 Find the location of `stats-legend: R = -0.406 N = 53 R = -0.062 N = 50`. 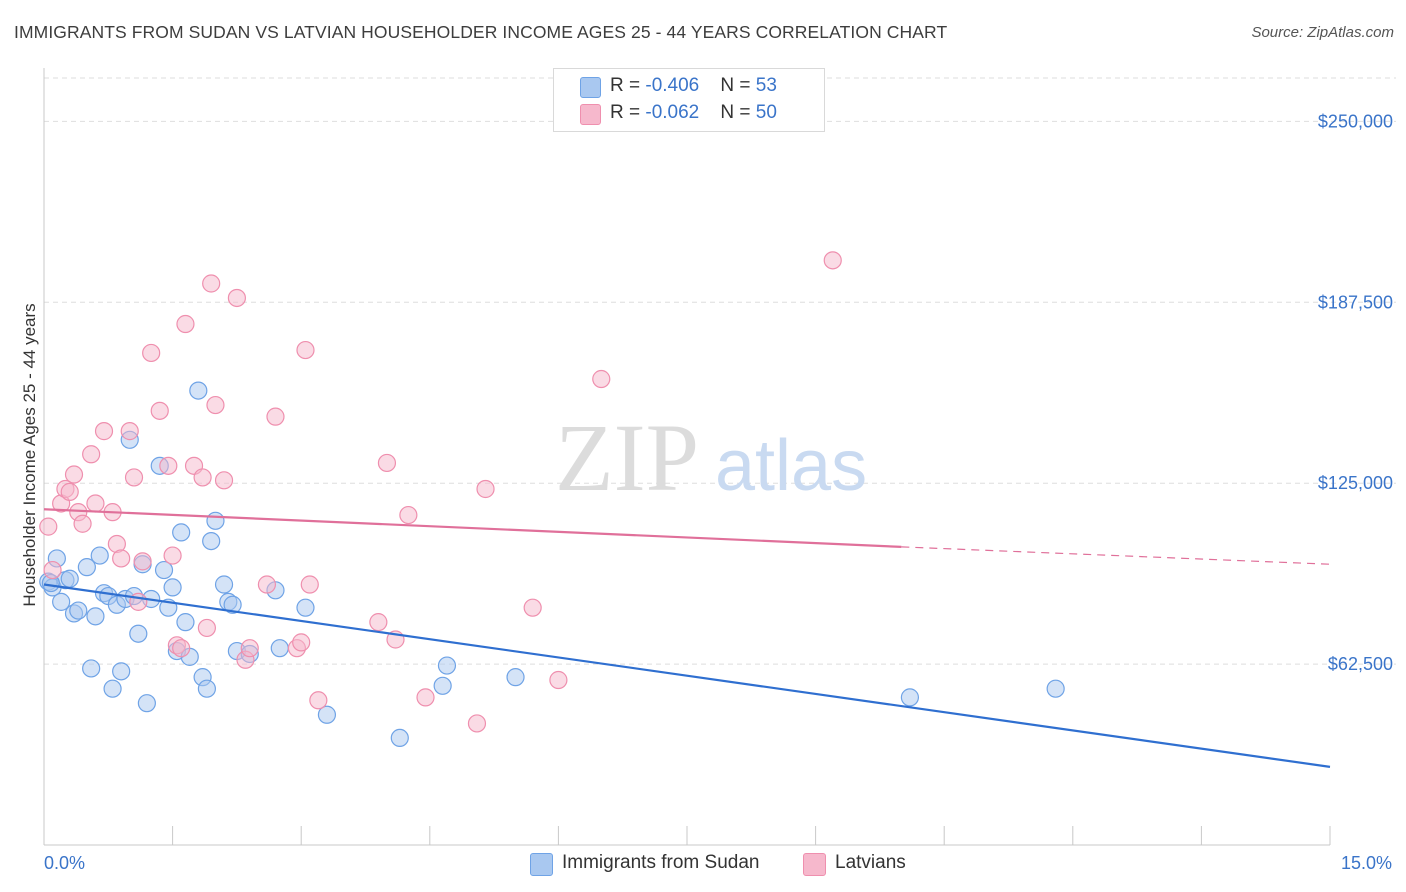

stats-legend: R = -0.406 N = 53 R = -0.062 N = 50 is located at coordinates (689, 100).